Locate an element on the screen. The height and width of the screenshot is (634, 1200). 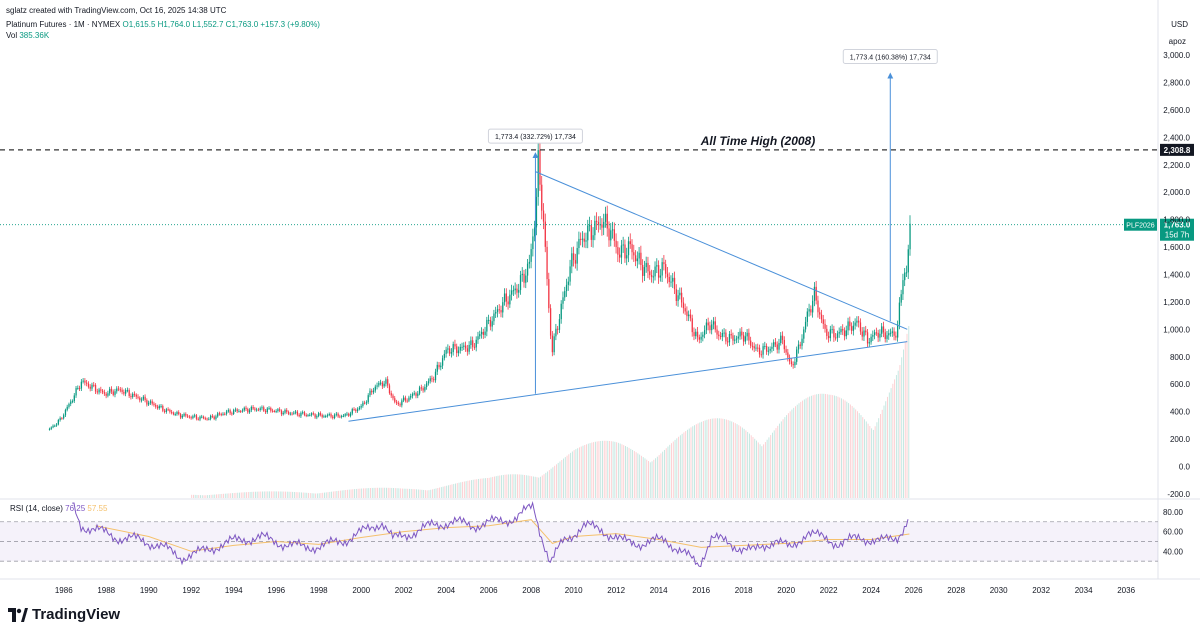
x-tick-label: 2010 is located at coordinates (574, 590).